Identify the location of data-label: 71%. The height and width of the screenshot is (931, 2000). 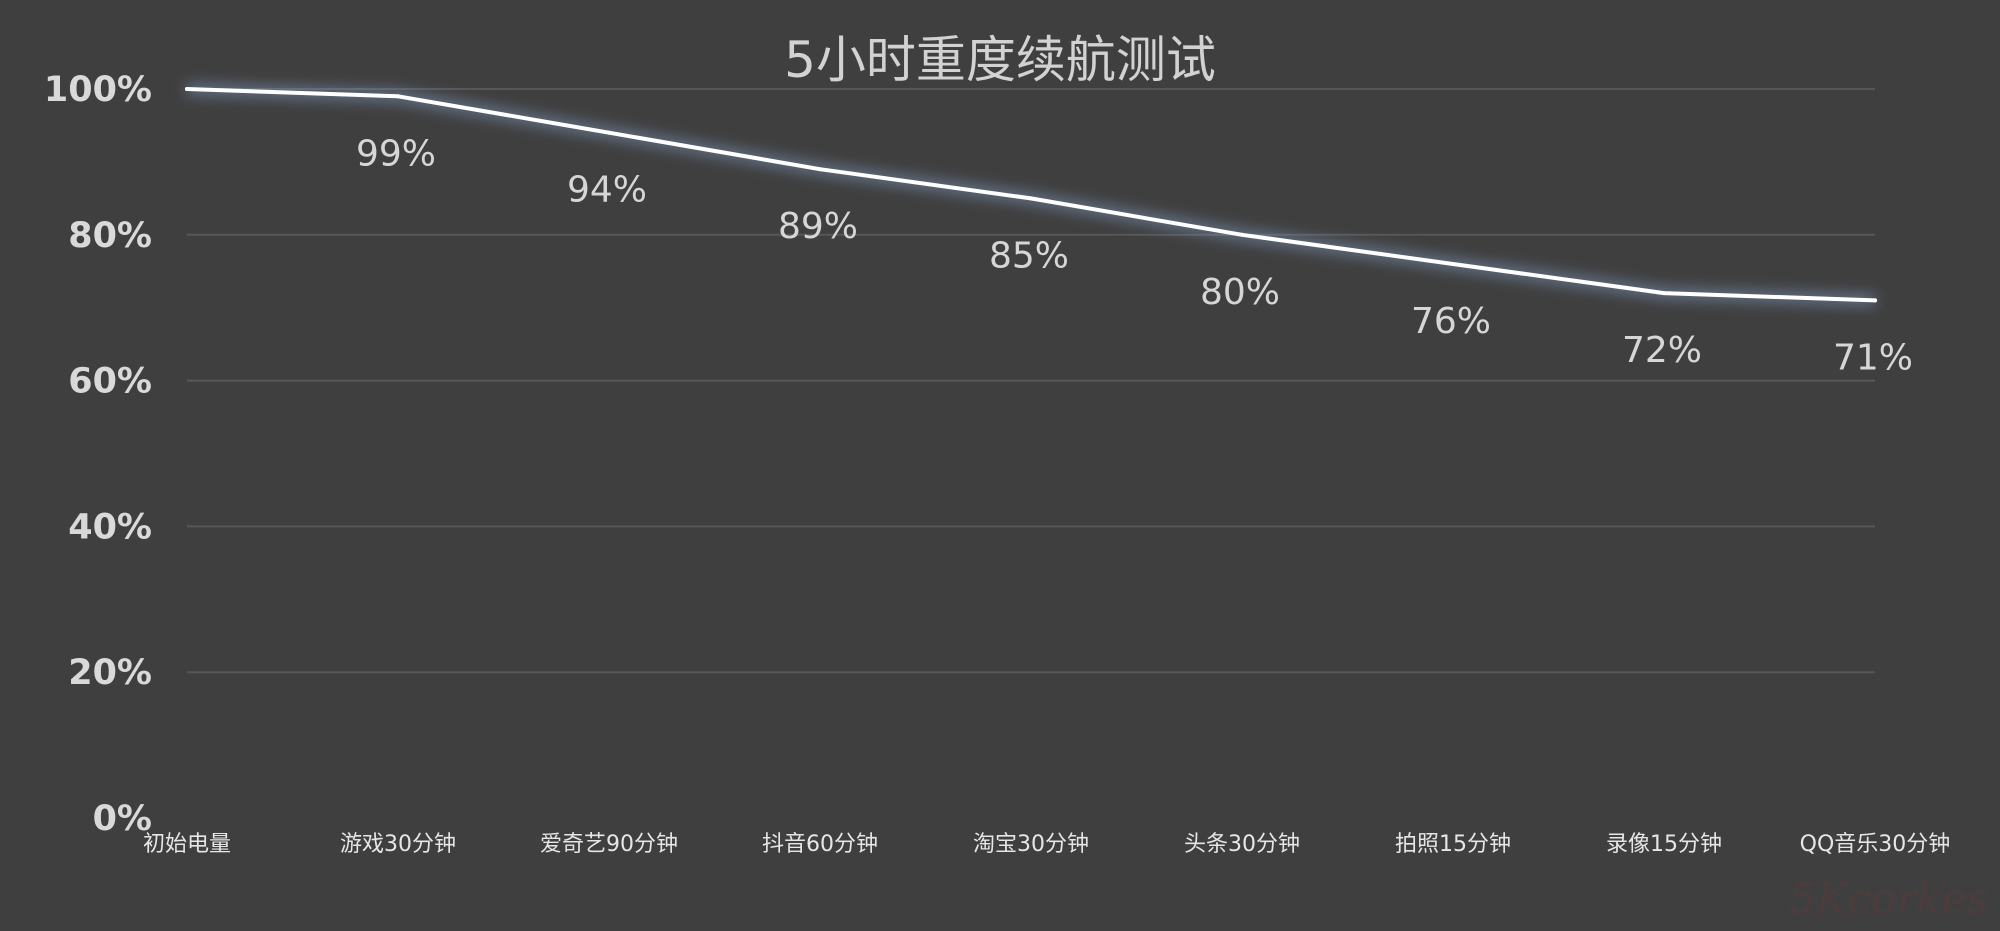
(1873, 357).